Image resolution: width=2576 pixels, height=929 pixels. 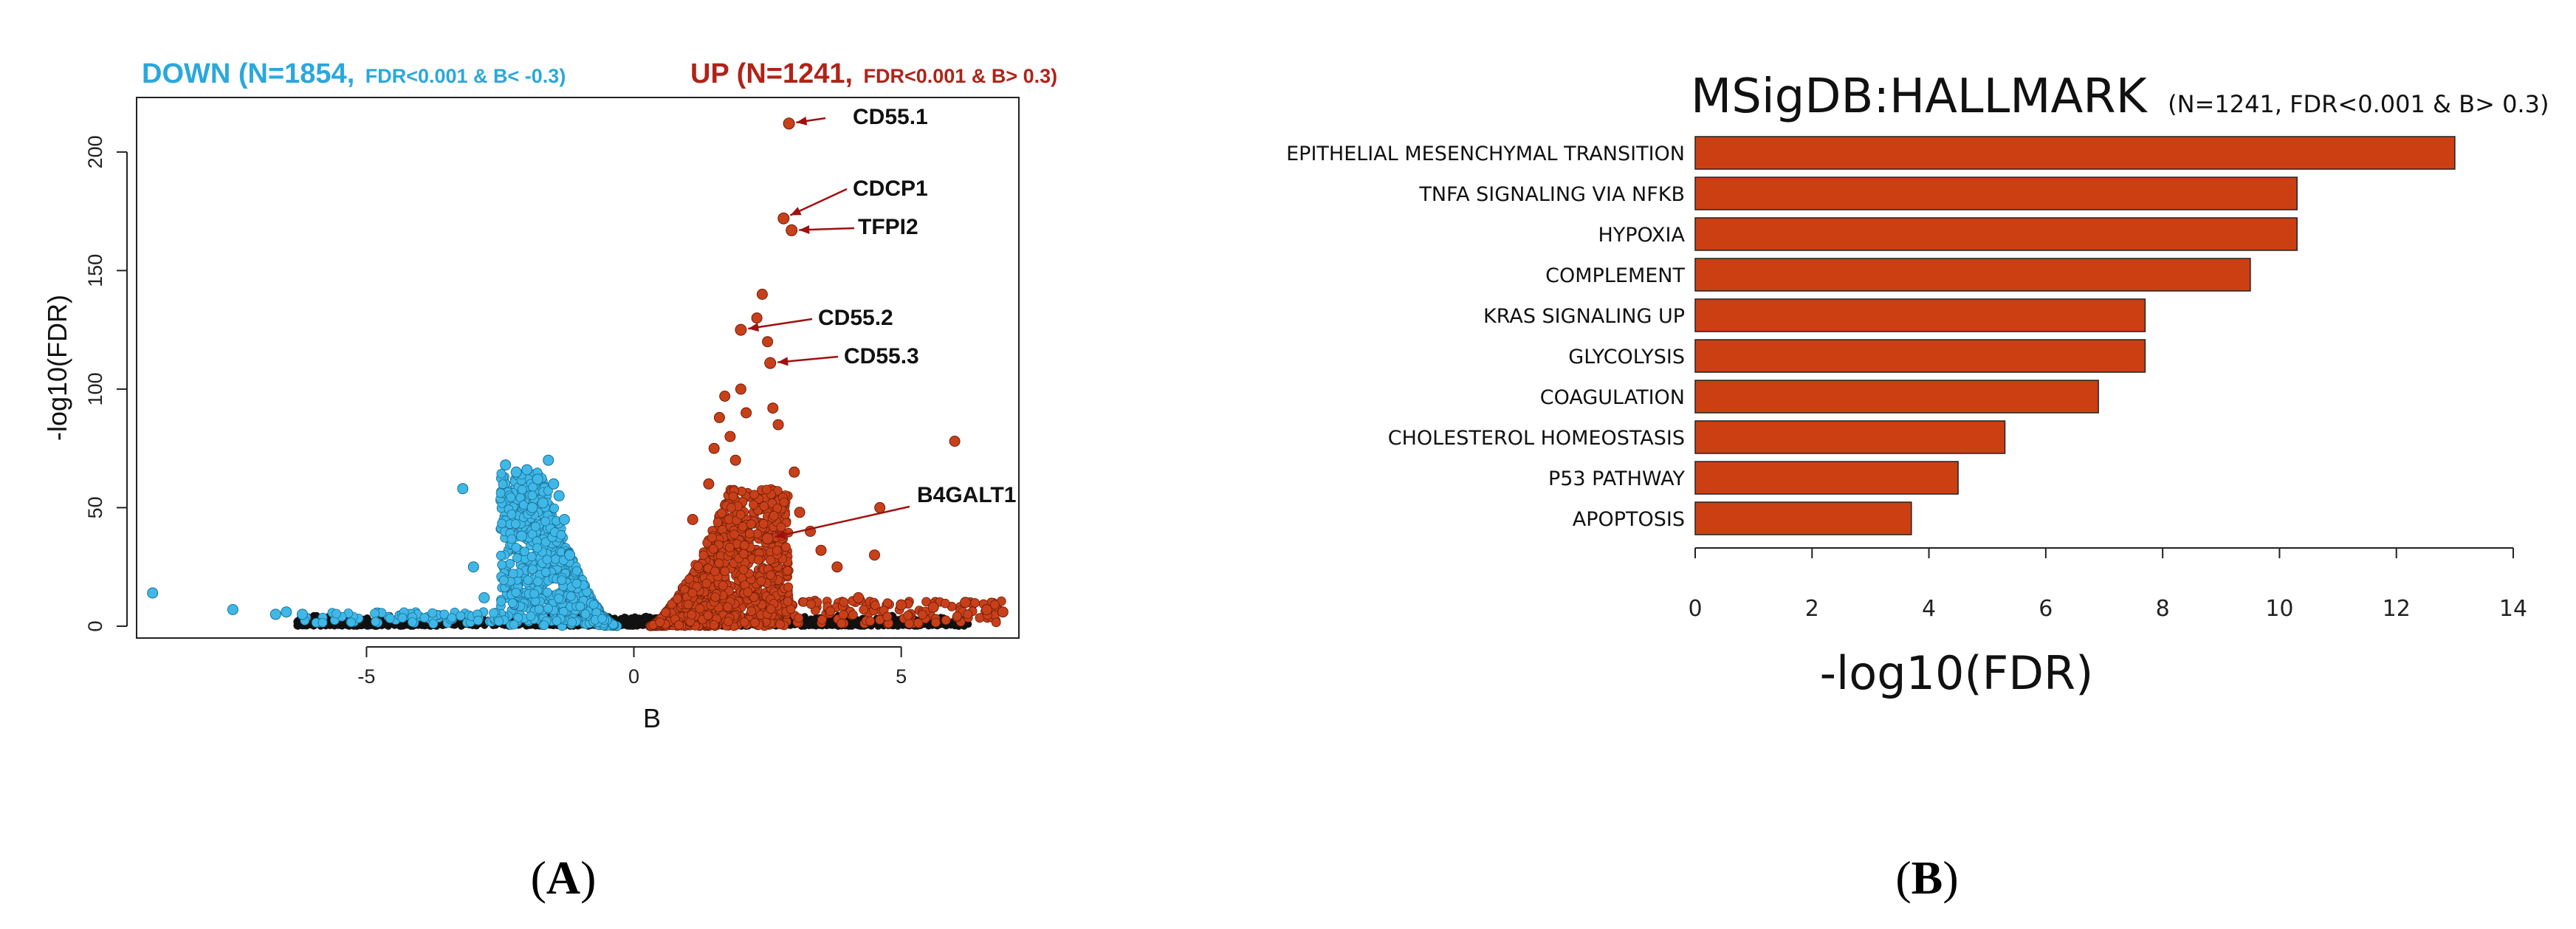 What do you see at coordinates (888, 227) in the screenshot?
I see `gene-label: TFPI2` at bounding box center [888, 227].